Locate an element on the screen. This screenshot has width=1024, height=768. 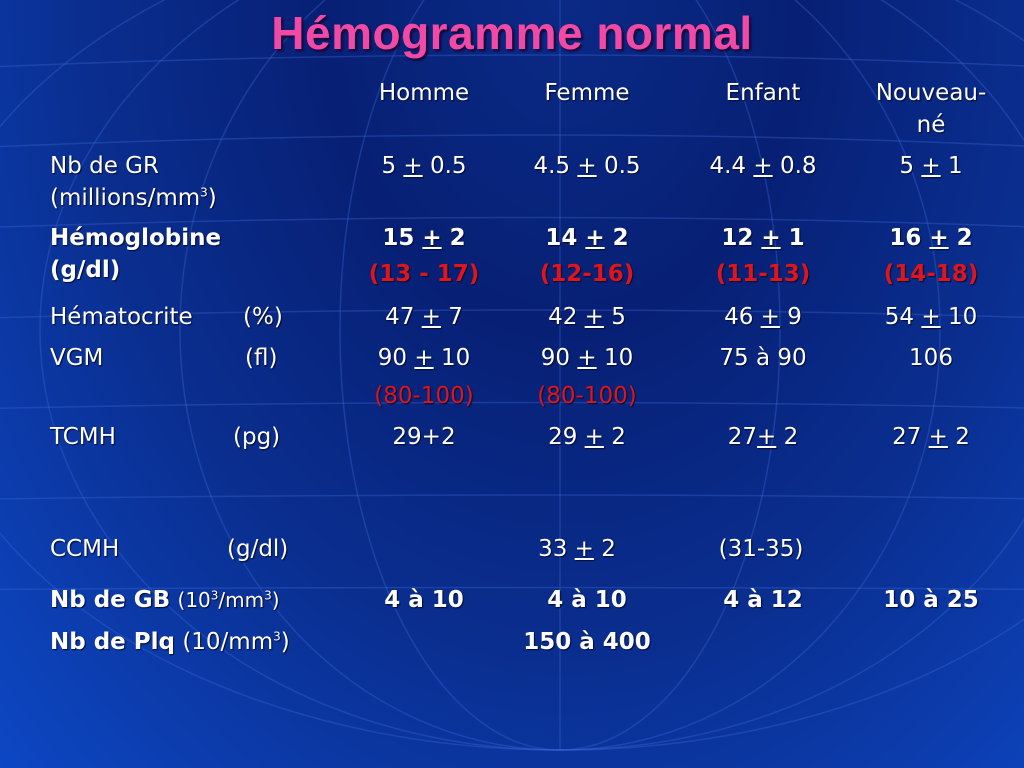
gb-unit: (103/mm3) is located at coordinates (228, 600).